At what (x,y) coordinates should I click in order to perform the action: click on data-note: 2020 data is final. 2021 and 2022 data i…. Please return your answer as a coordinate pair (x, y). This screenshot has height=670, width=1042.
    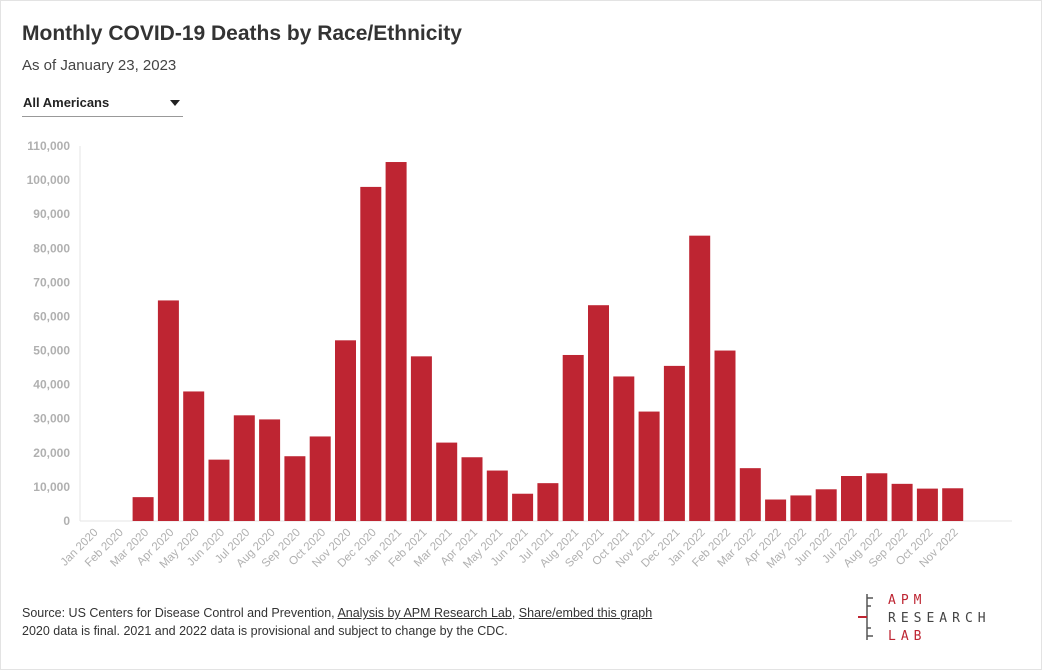
    Looking at the image, I should click on (265, 631).